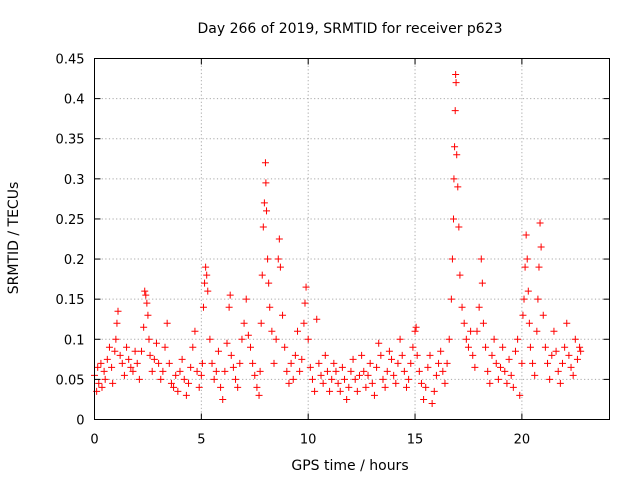  What do you see at coordinates (70, 300) in the screenshot?
I see `y-tick-label: 0.15` at bounding box center [70, 300].